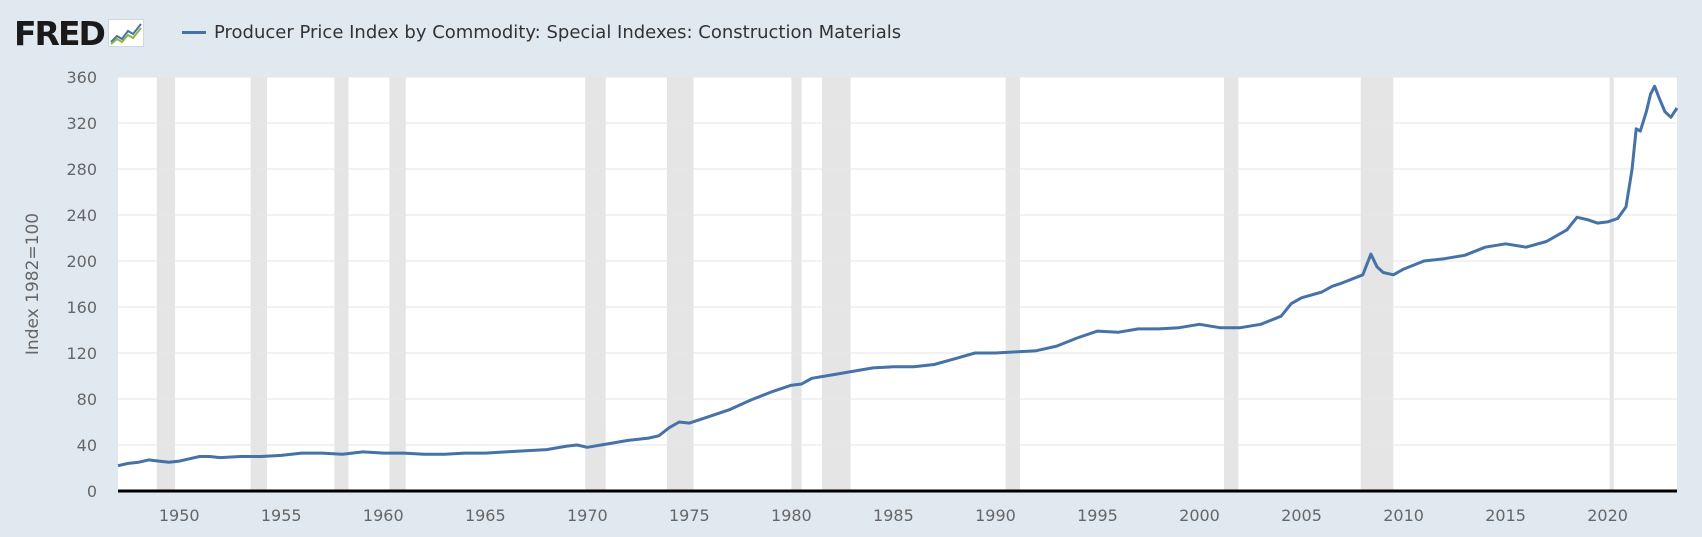  What do you see at coordinates (81, 353) in the screenshot?
I see `y-tick-label: 120` at bounding box center [81, 353].